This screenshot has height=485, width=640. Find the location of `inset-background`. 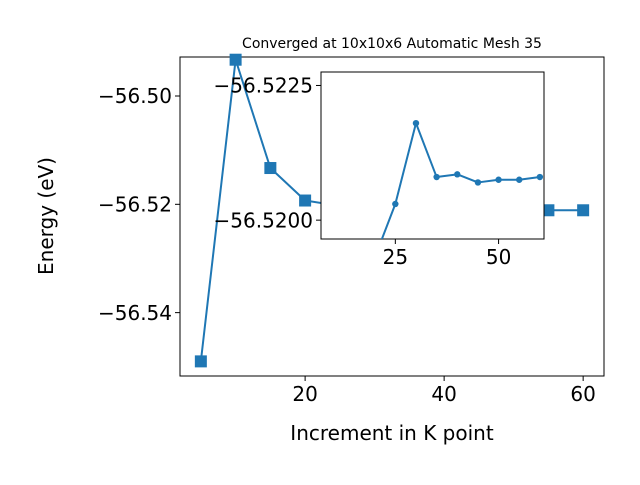

inset-background is located at coordinates (432, 155).